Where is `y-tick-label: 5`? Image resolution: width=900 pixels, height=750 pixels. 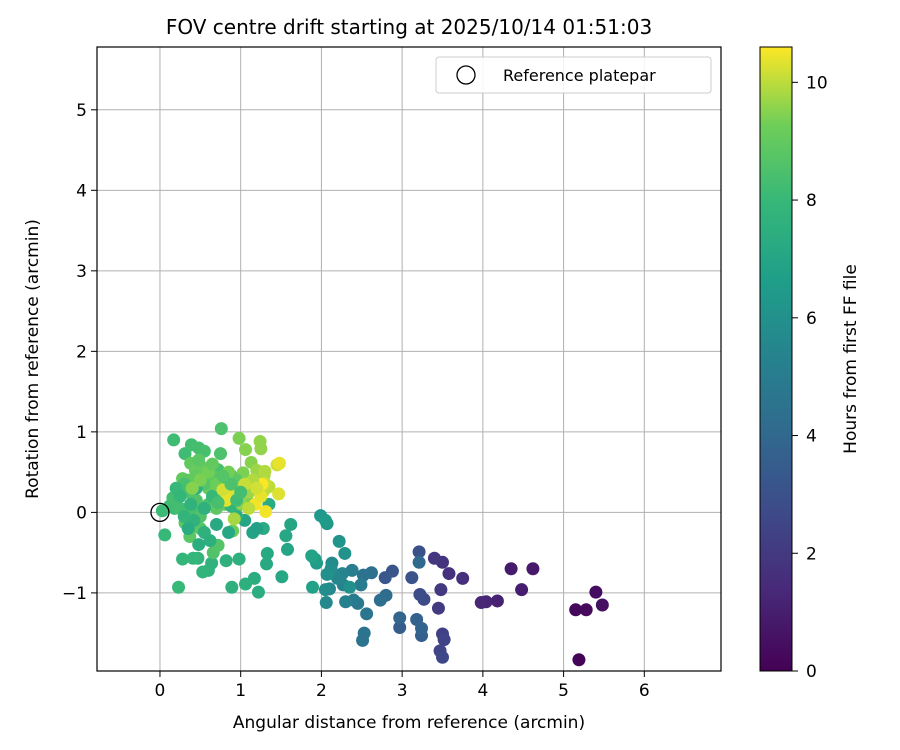 y-tick-label: 5 is located at coordinates (81, 111).